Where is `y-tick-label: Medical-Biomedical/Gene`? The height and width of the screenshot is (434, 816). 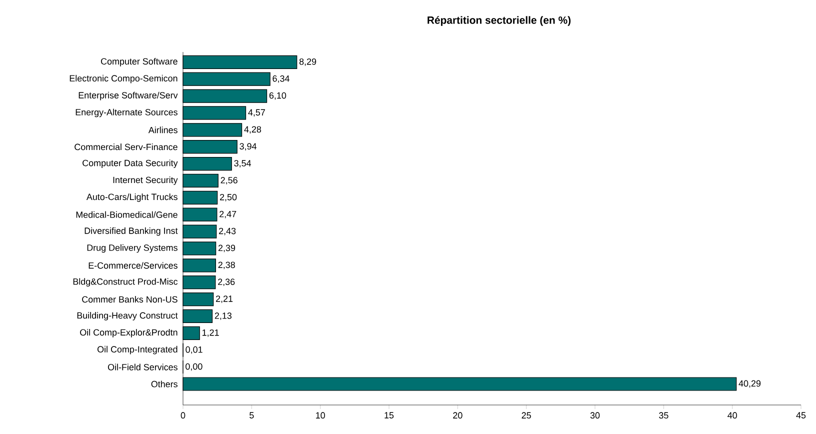 y-tick-label: Medical-Biomedical/Gene is located at coordinates (127, 214).